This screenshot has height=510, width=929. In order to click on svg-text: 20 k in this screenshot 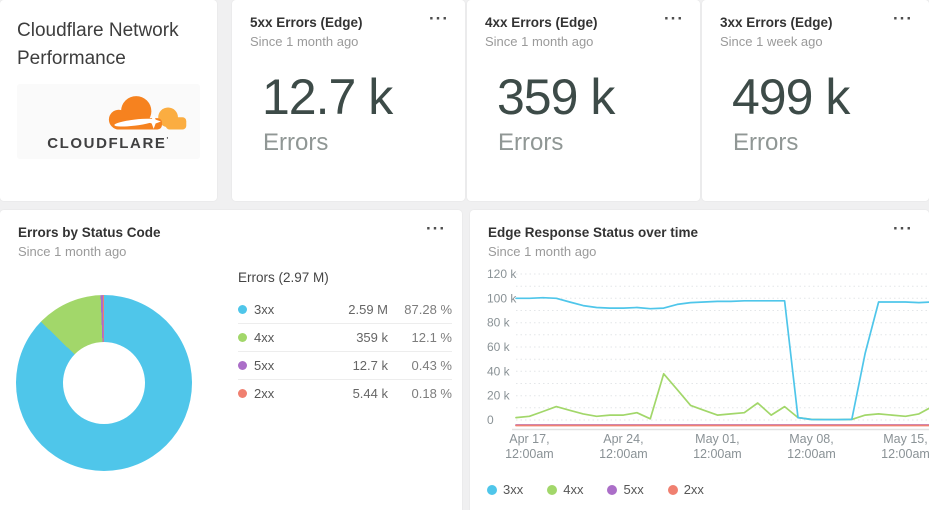, I will do `click(499, 396)`.